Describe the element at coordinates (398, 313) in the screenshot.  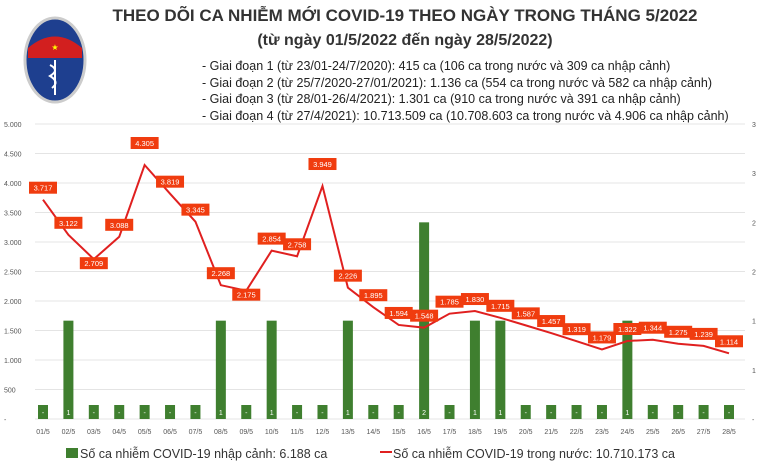
I see `data-label: 1.594` at that location.